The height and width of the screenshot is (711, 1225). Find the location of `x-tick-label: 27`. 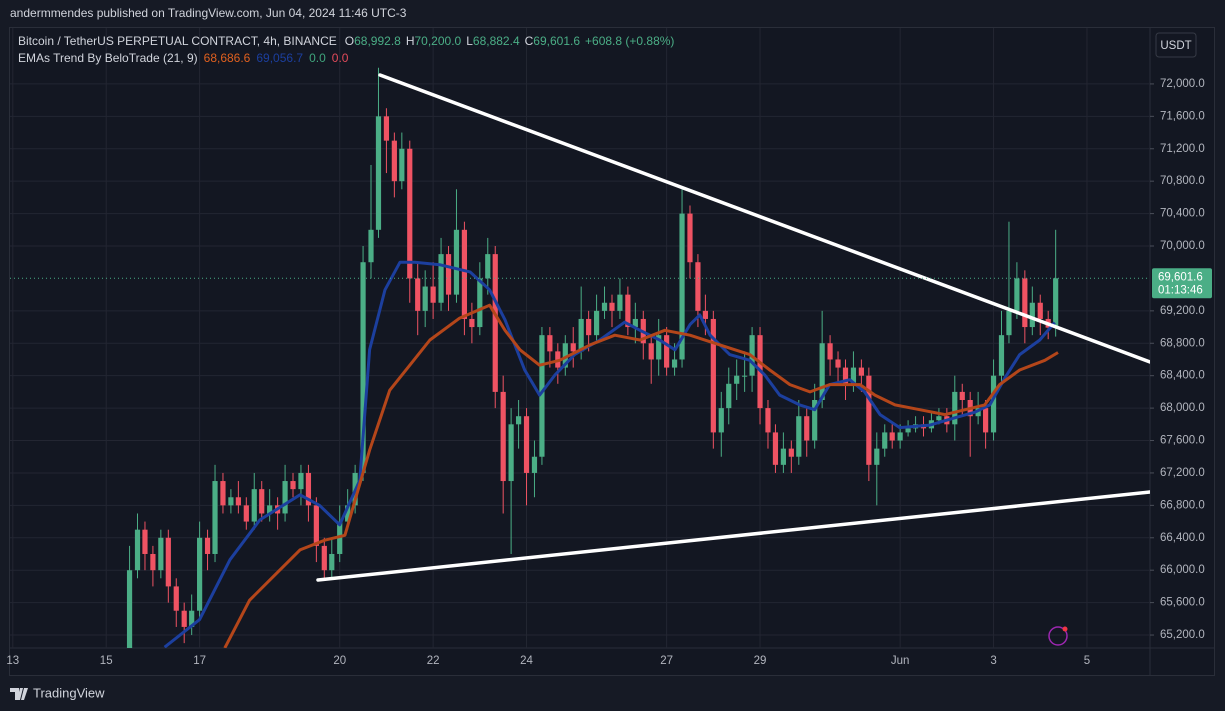

x-tick-label: 27 is located at coordinates (666, 661).